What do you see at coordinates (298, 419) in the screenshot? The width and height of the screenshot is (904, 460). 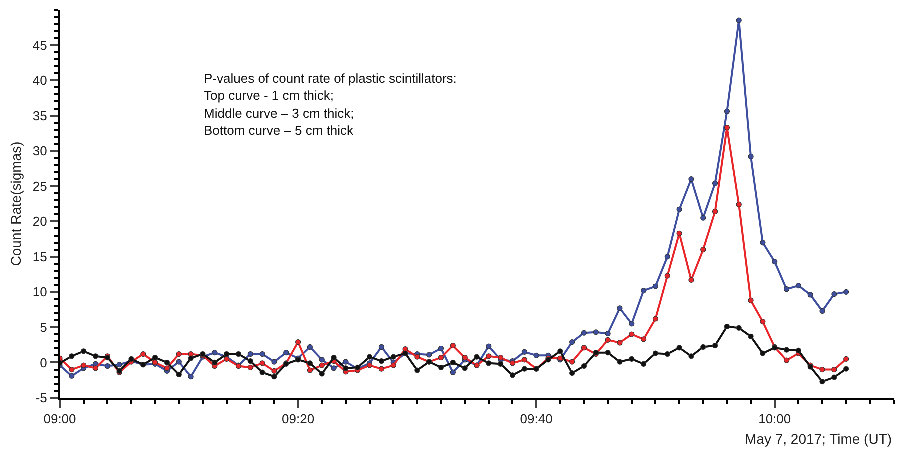 I see `x-tick-label: 09:20` at bounding box center [298, 419].